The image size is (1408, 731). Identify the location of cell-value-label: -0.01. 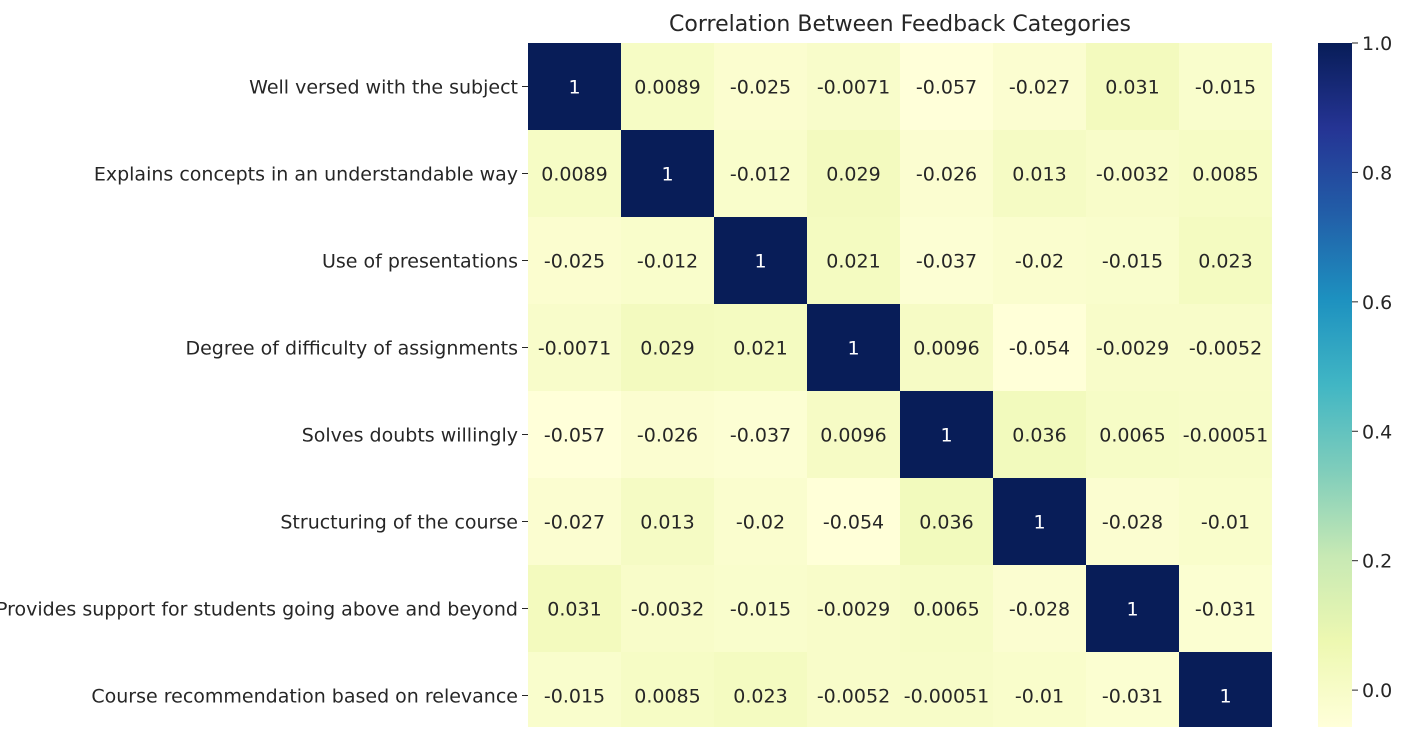
(1225, 523).